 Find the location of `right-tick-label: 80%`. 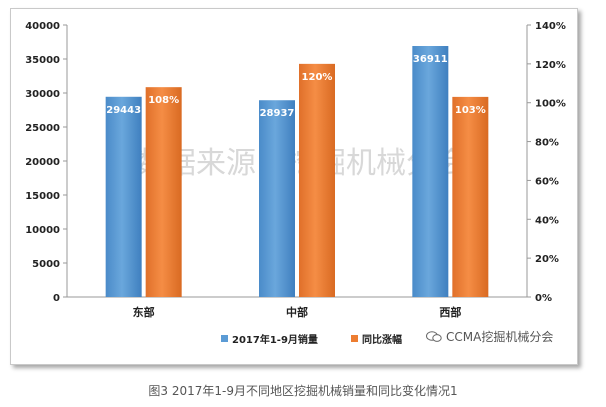

right-tick-label: 80% is located at coordinates (547, 143).